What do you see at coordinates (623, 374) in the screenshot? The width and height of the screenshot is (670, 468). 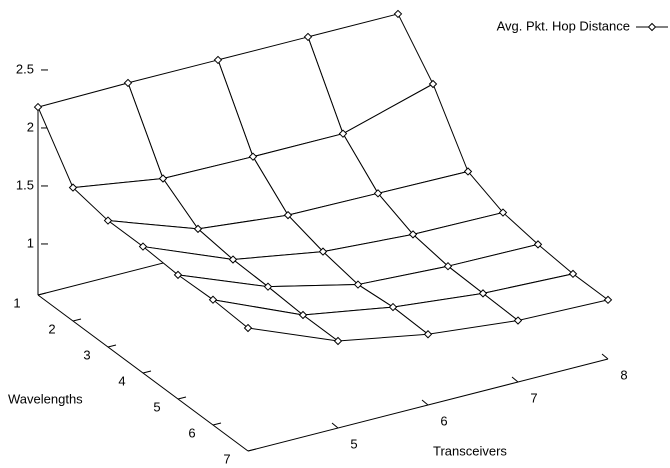 I see `x-tick-label: 8` at bounding box center [623, 374].